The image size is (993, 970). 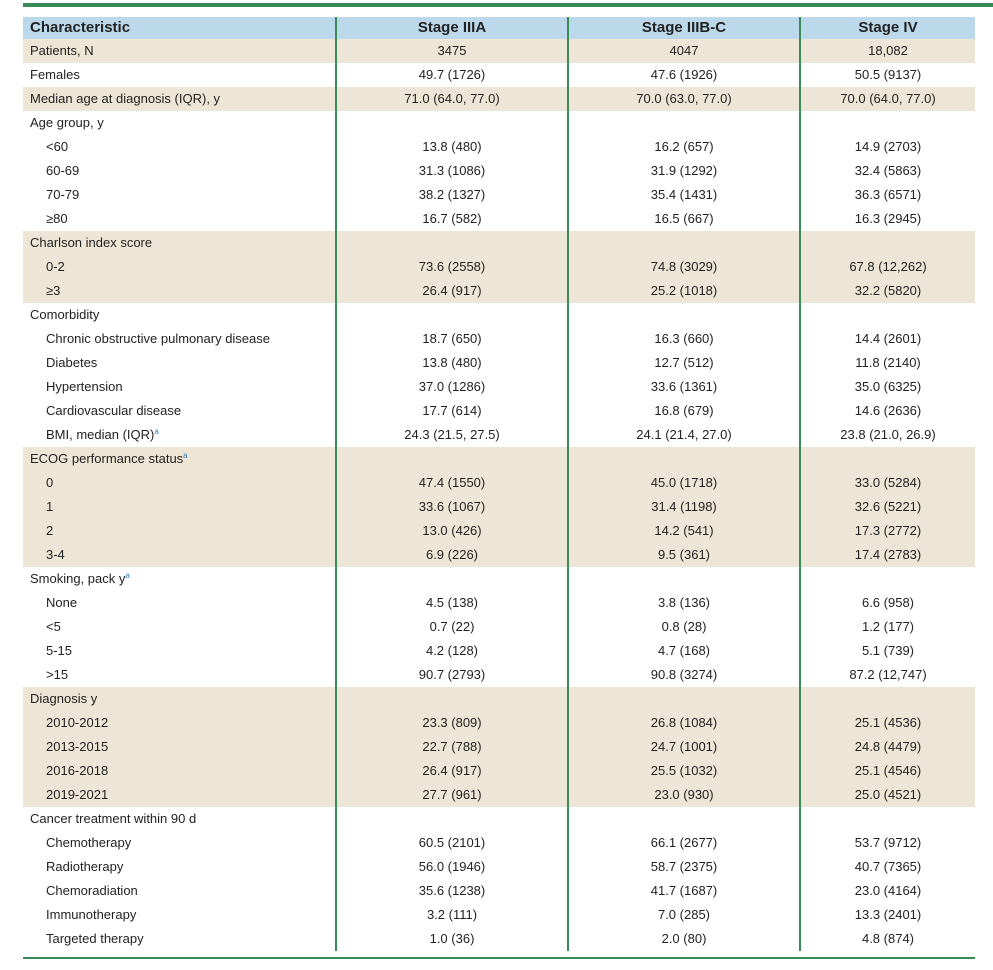 What do you see at coordinates (683, 939) in the screenshot?
I see `cell-stage-iiib-c: 2.0 (80)` at bounding box center [683, 939].